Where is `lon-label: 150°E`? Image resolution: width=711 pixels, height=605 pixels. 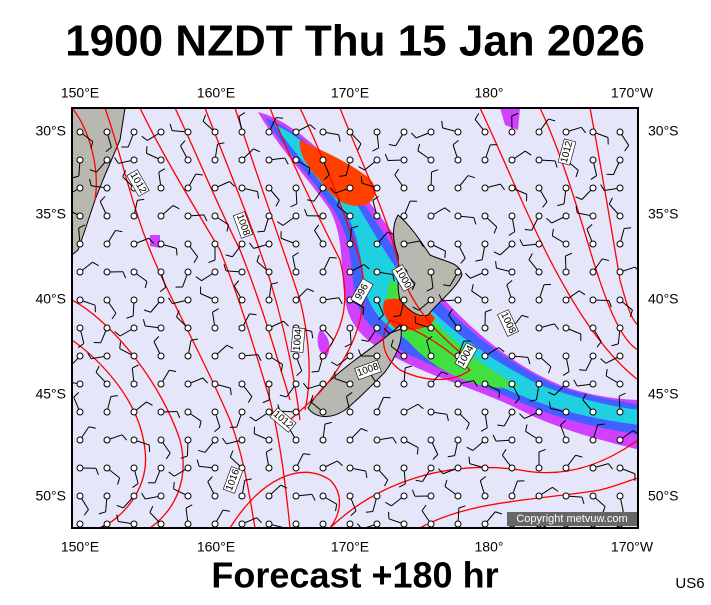
lon-label: 150°E is located at coordinates (80, 547).